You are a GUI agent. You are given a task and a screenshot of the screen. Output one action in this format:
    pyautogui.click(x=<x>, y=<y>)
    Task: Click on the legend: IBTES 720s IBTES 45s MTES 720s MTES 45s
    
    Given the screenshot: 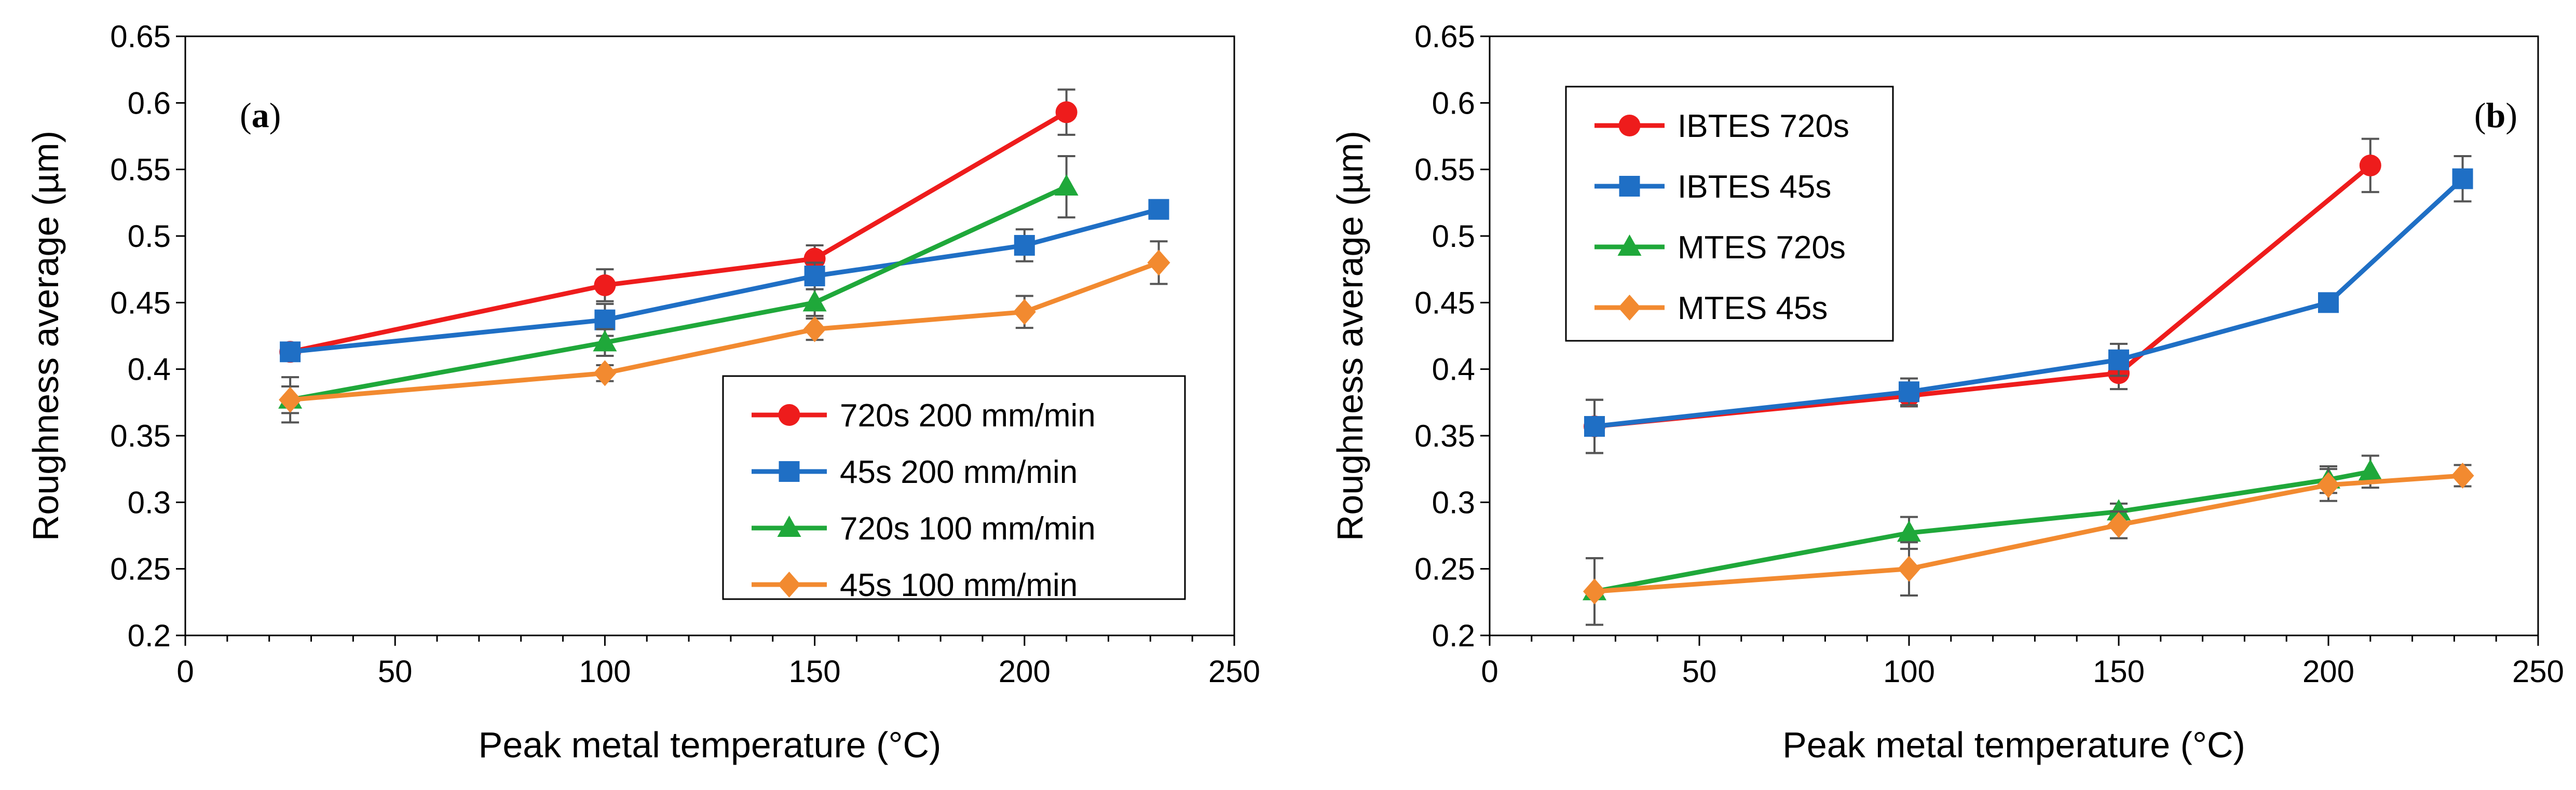 What is the action you would take?
    pyautogui.click(x=1729, y=214)
    